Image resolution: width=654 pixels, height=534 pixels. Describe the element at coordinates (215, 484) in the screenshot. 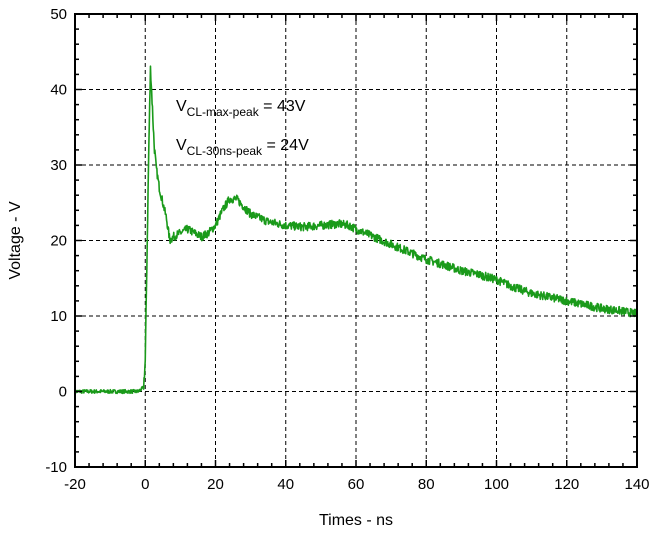

I see `x-tick-label: 20` at that location.